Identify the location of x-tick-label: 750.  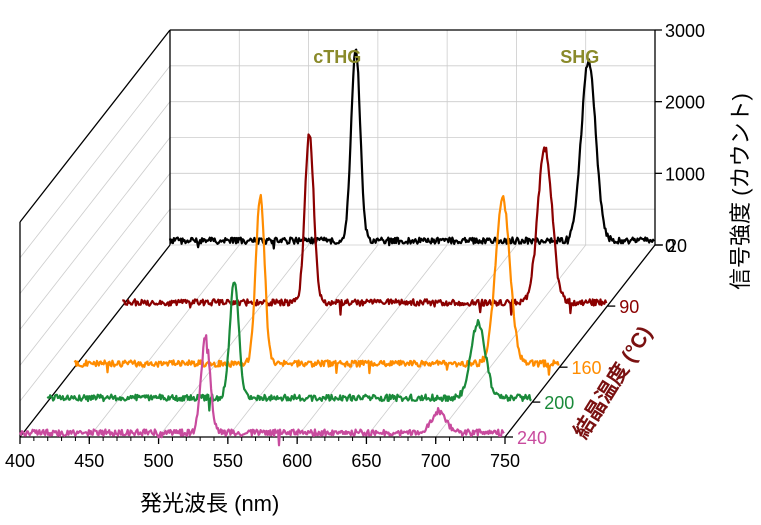
(505, 461).